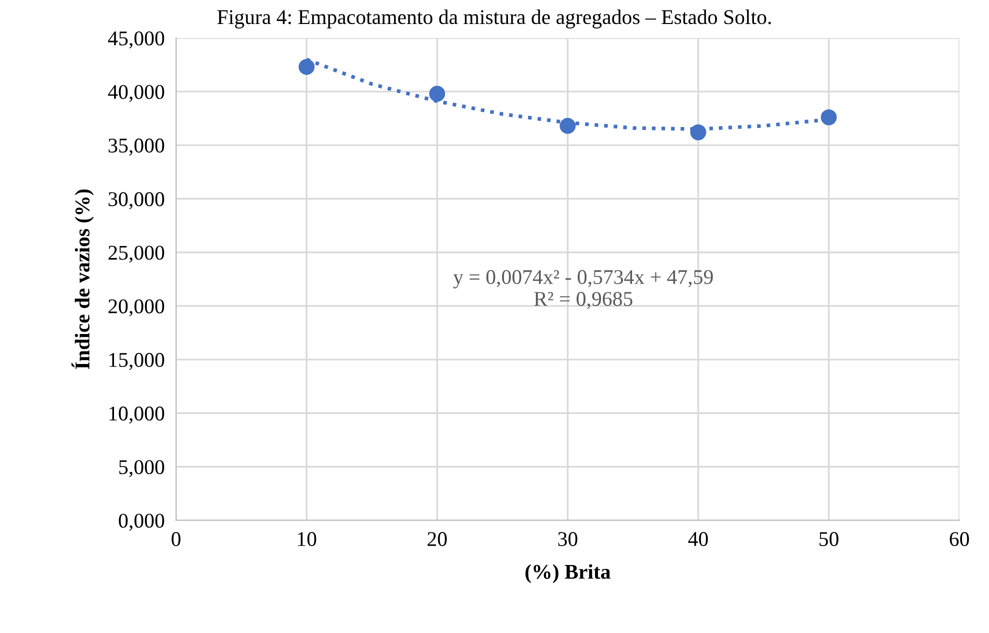  What do you see at coordinates (136, 39) in the screenshot?
I see `y-tick-label: 45,000` at bounding box center [136, 39].